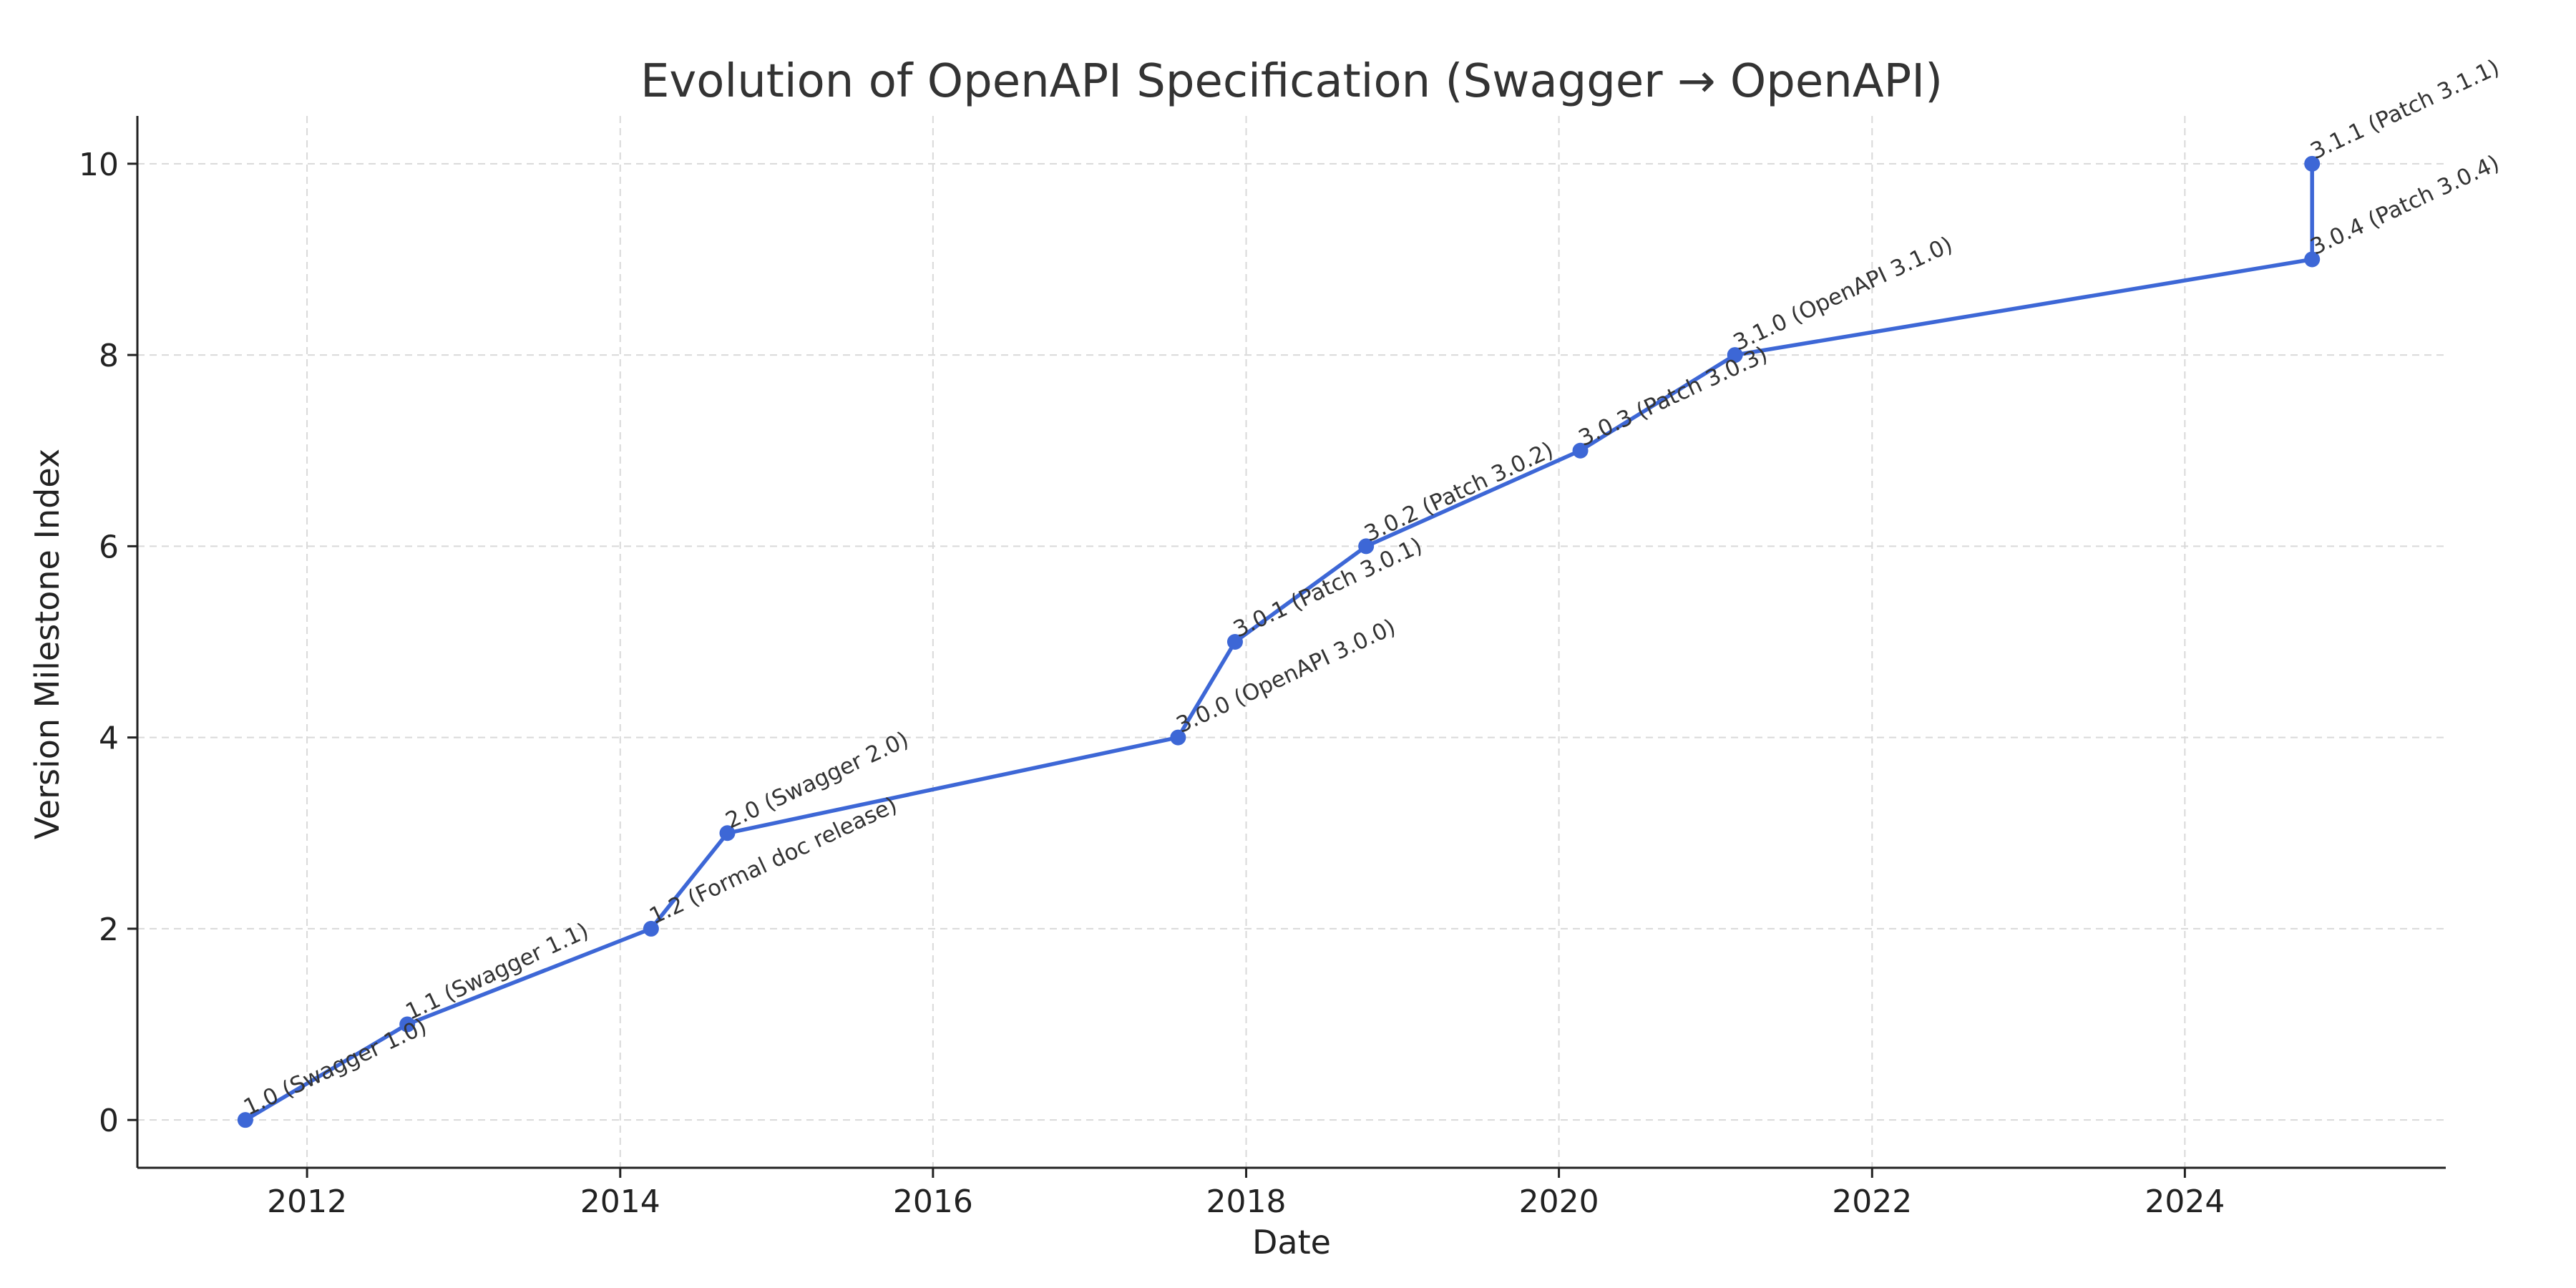 The image size is (2576, 1288). I want to click on x-tick-label-2020: 2020, so click(1559, 1202).